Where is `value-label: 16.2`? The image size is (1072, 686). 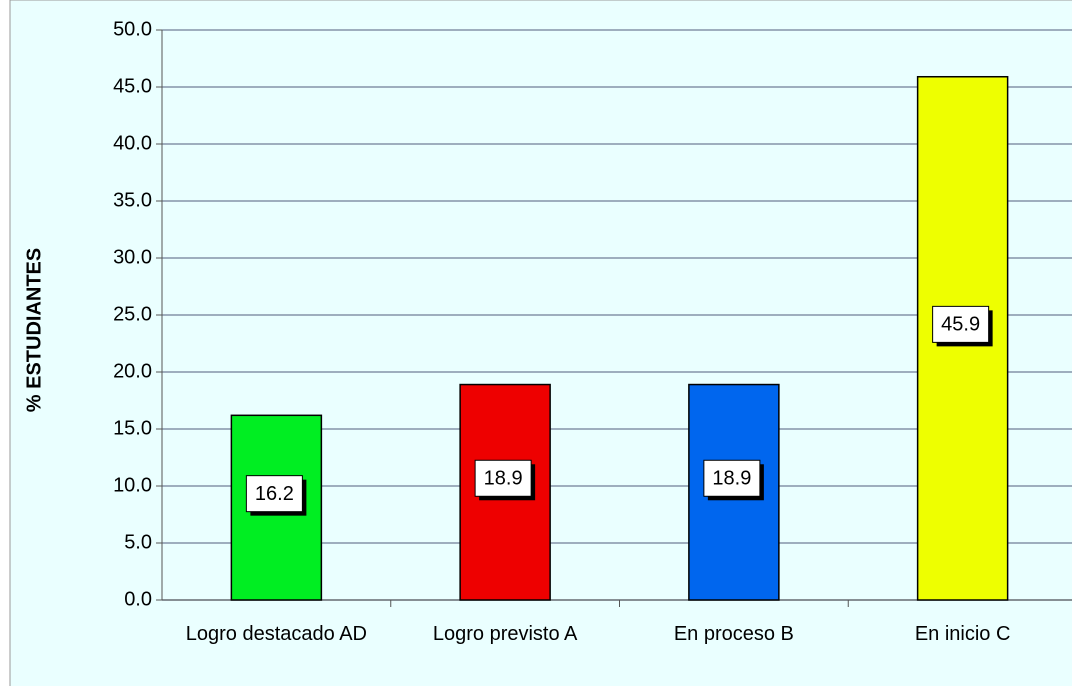 value-label: 16.2 is located at coordinates (274, 494).